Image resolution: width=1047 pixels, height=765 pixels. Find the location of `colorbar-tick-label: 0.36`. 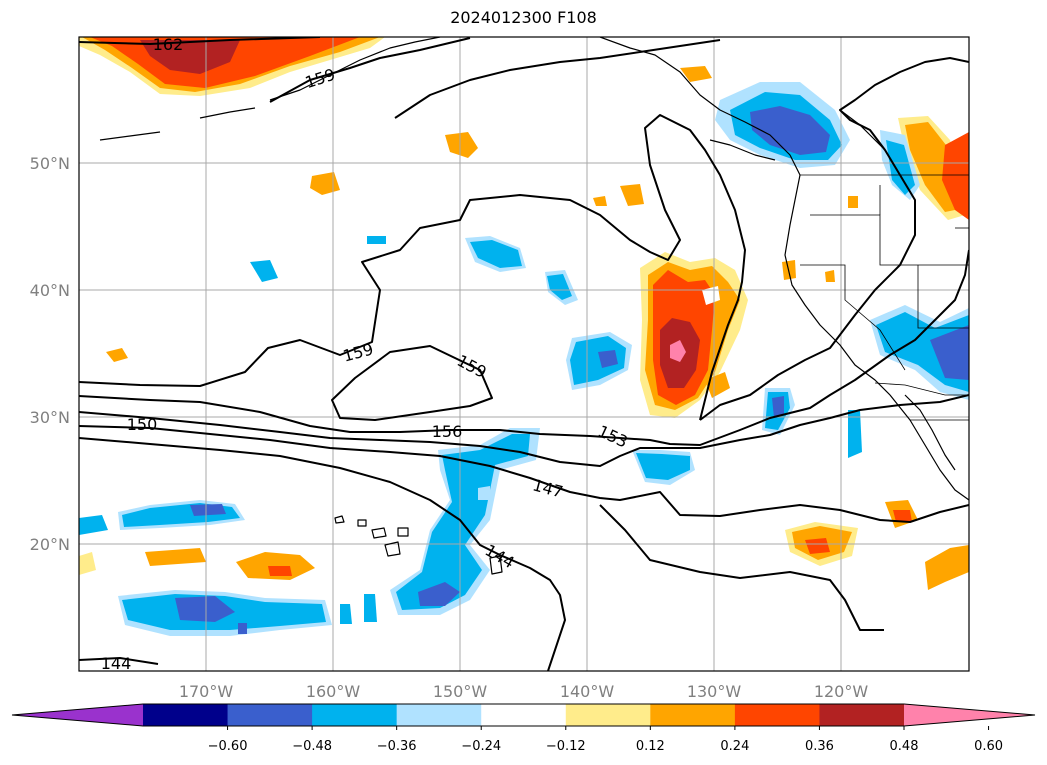

colorbar-tick-label: 0.36 is located at coordinates (819, 746).